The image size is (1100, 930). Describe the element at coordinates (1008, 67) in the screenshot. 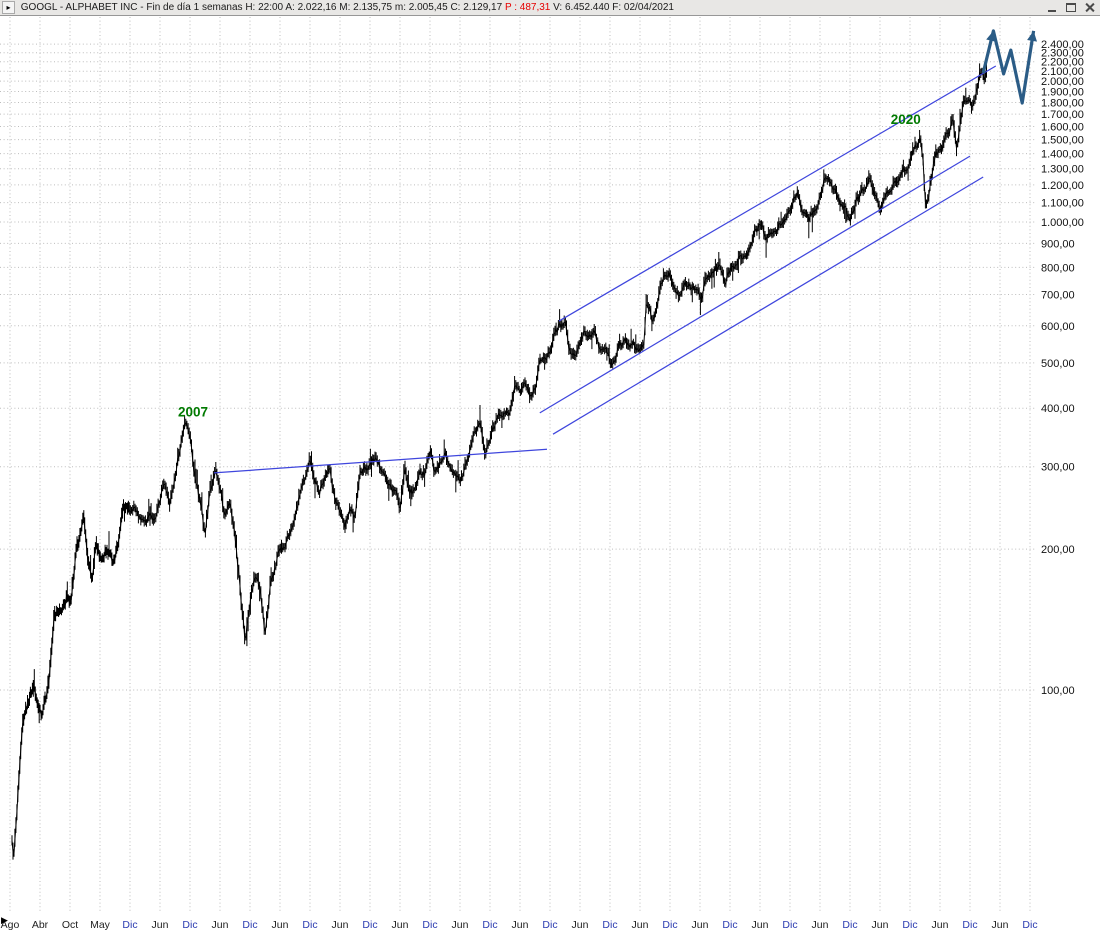

I see `projection-zigzag` at that location.